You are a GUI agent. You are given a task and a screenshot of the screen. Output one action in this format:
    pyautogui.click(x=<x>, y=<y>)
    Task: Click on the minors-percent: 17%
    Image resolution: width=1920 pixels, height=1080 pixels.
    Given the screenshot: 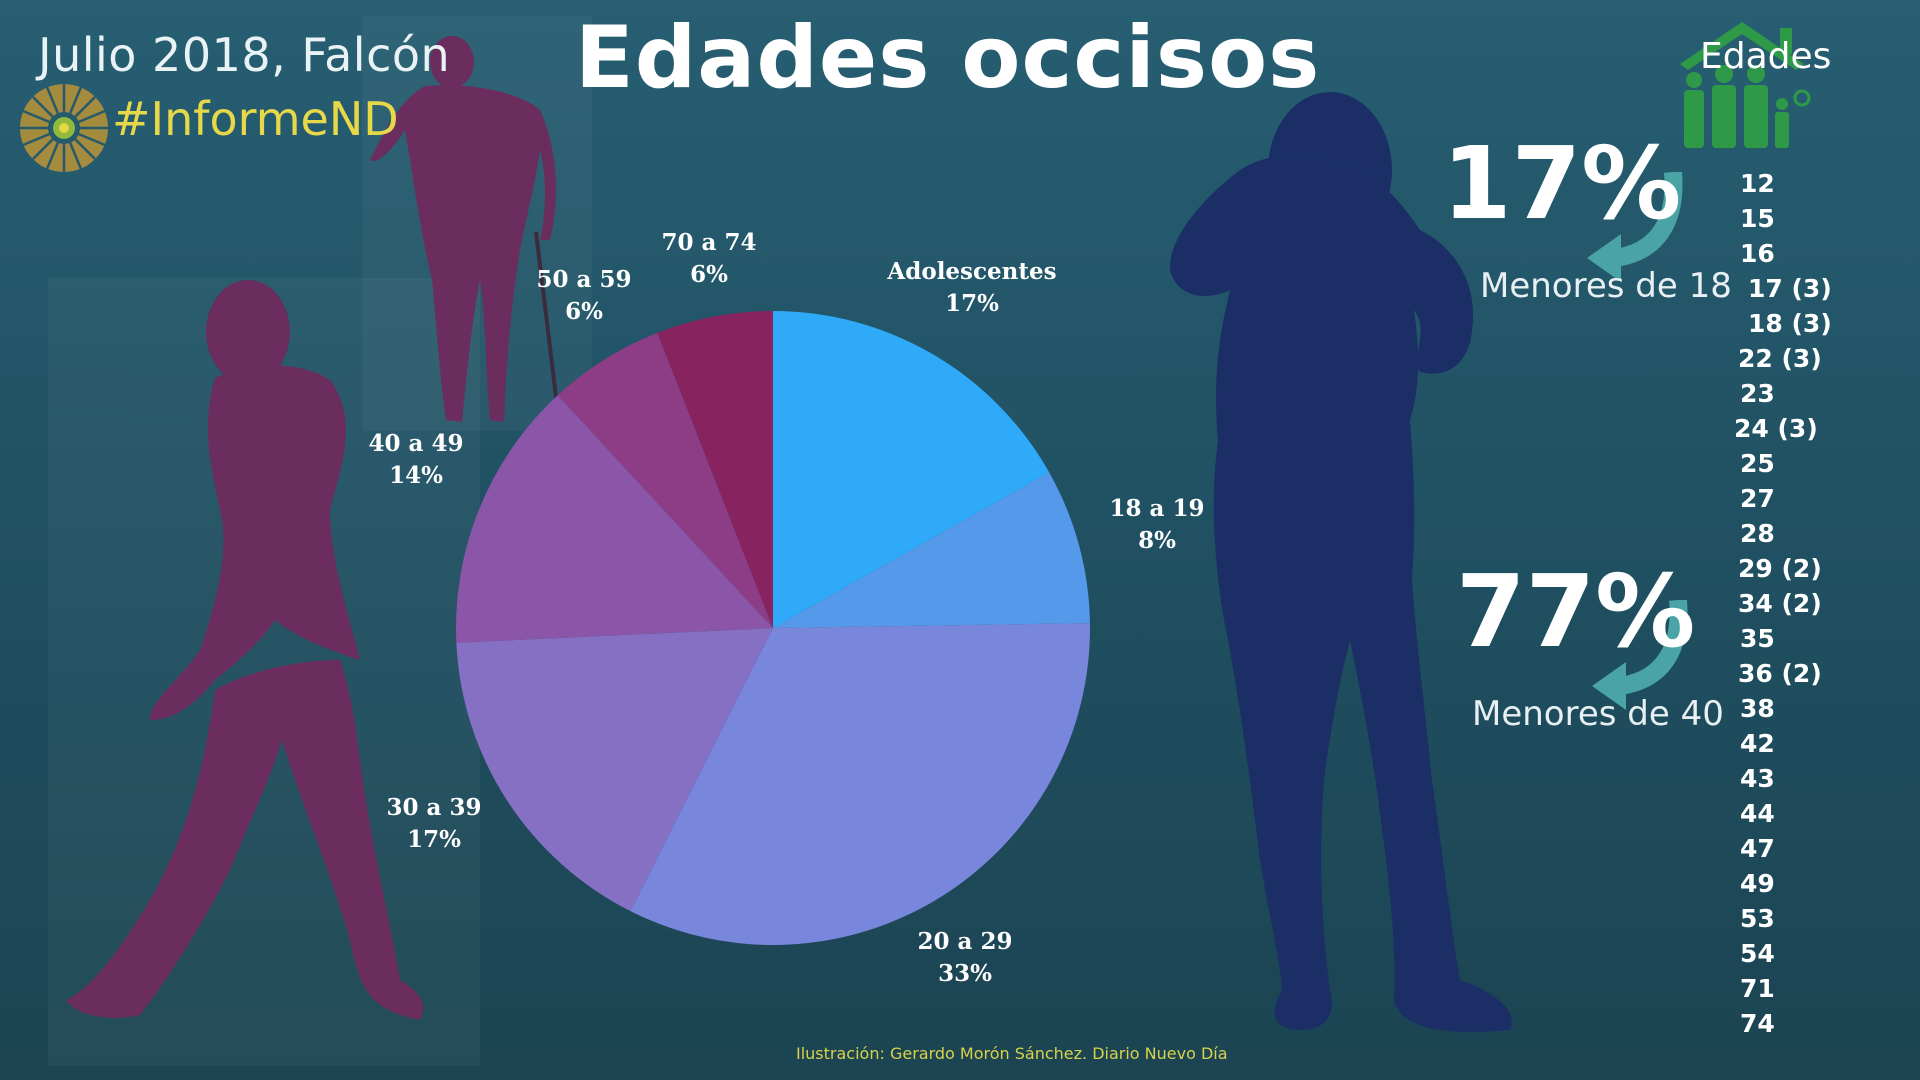 What is the action you would take?
    pyautogui.click(x=1562, y=183)
    